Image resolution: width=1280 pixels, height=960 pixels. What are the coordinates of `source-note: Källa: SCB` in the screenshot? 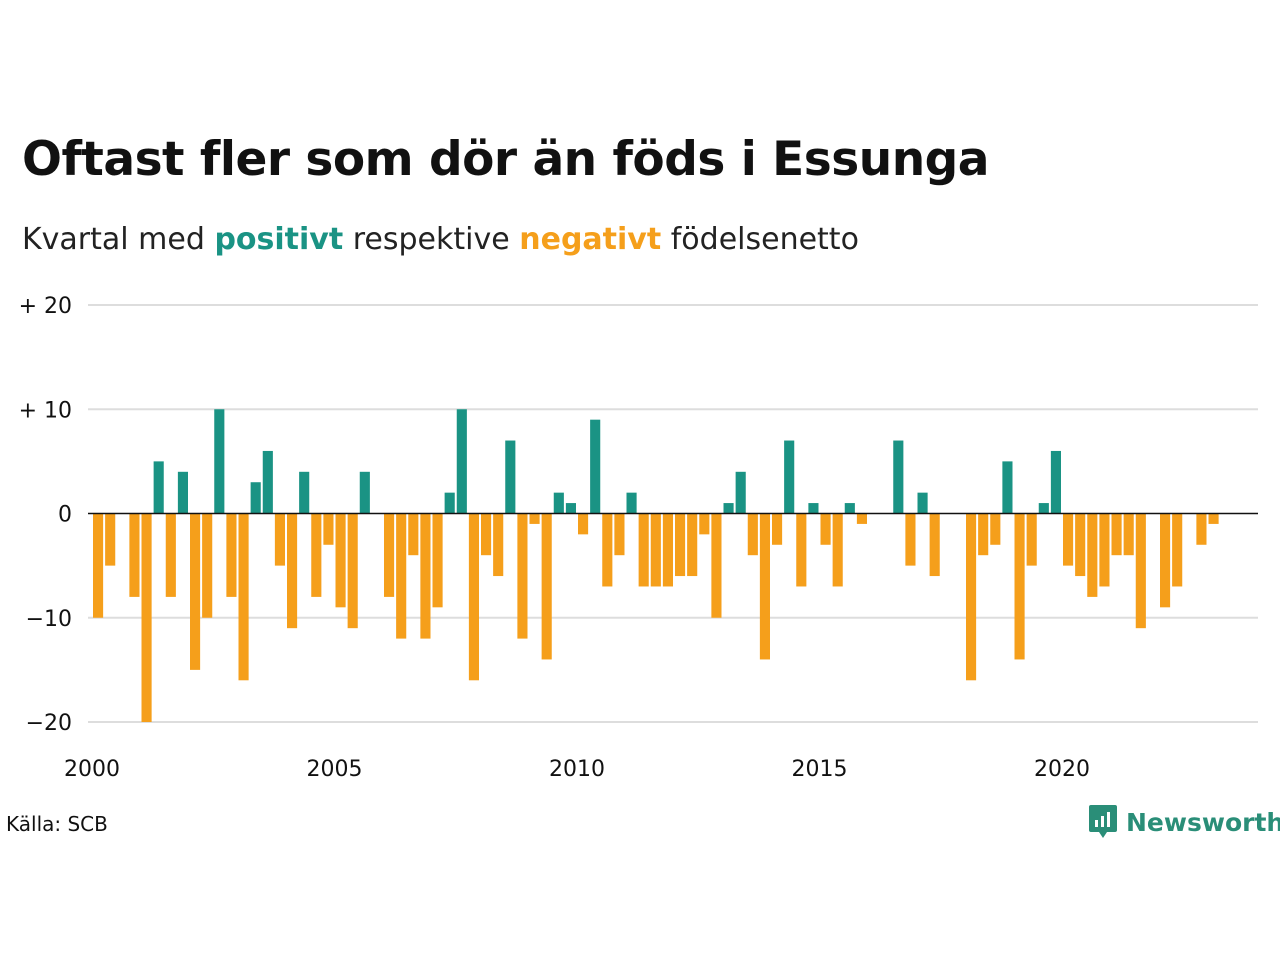 It's located at (57, 824).